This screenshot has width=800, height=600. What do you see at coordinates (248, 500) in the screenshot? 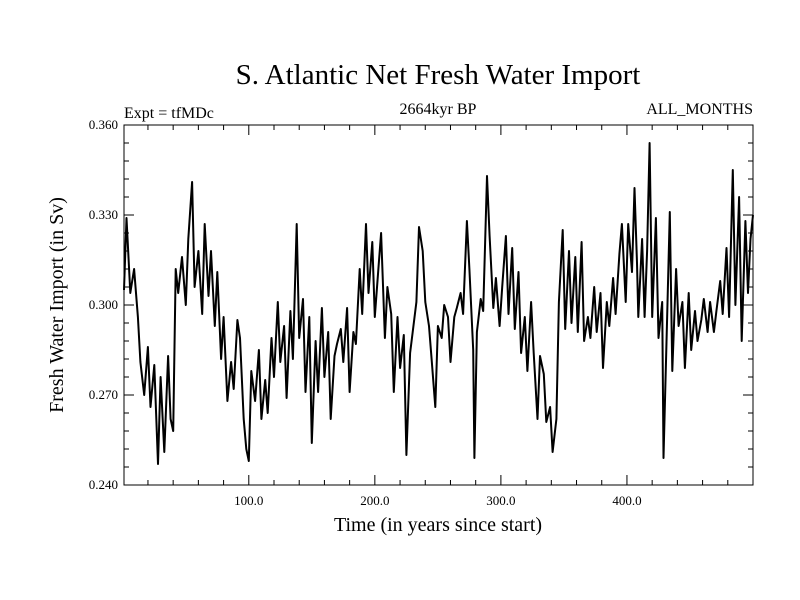
I see `x-tick-label: 100.0` at bounding box center [248, 500].